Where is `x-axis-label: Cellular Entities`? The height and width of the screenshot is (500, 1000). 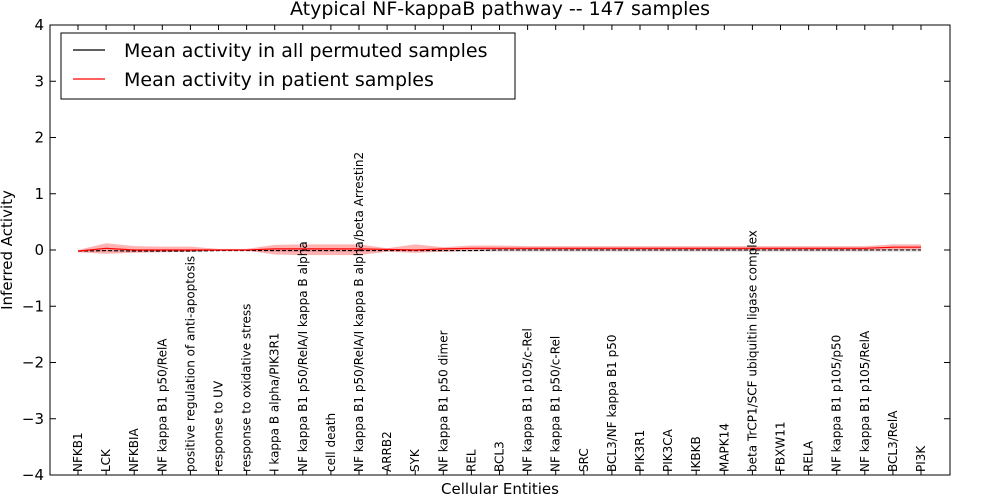
x-axis-label: Cellular Entities is located at coordinates (500, 489).